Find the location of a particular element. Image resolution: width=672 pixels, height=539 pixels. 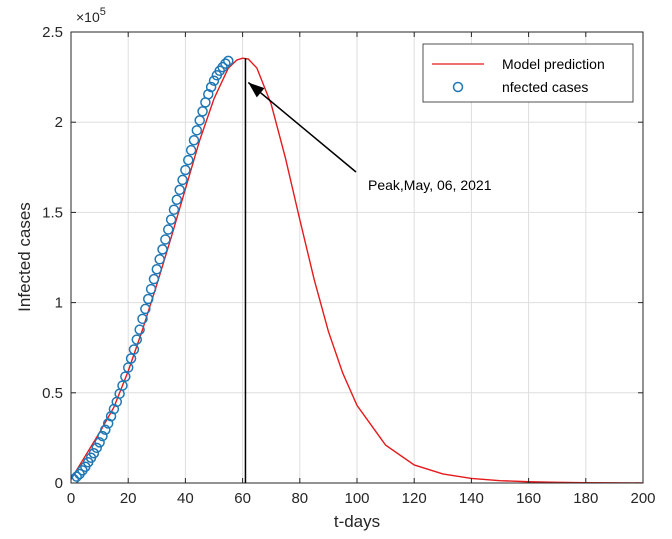

x-tick-label: 200 is located at coordinates (642, 498).